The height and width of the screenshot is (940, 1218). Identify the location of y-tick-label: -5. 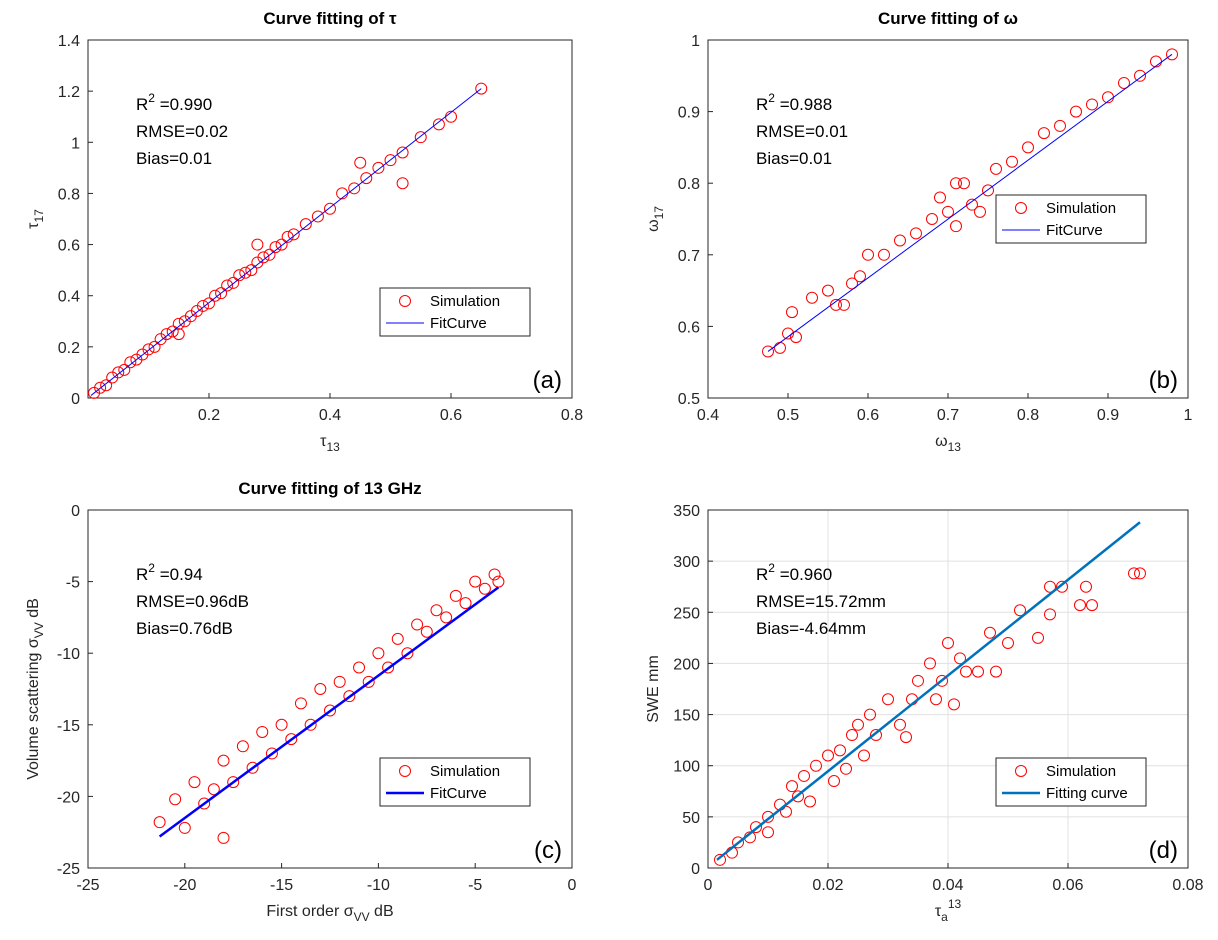
(73, 583).